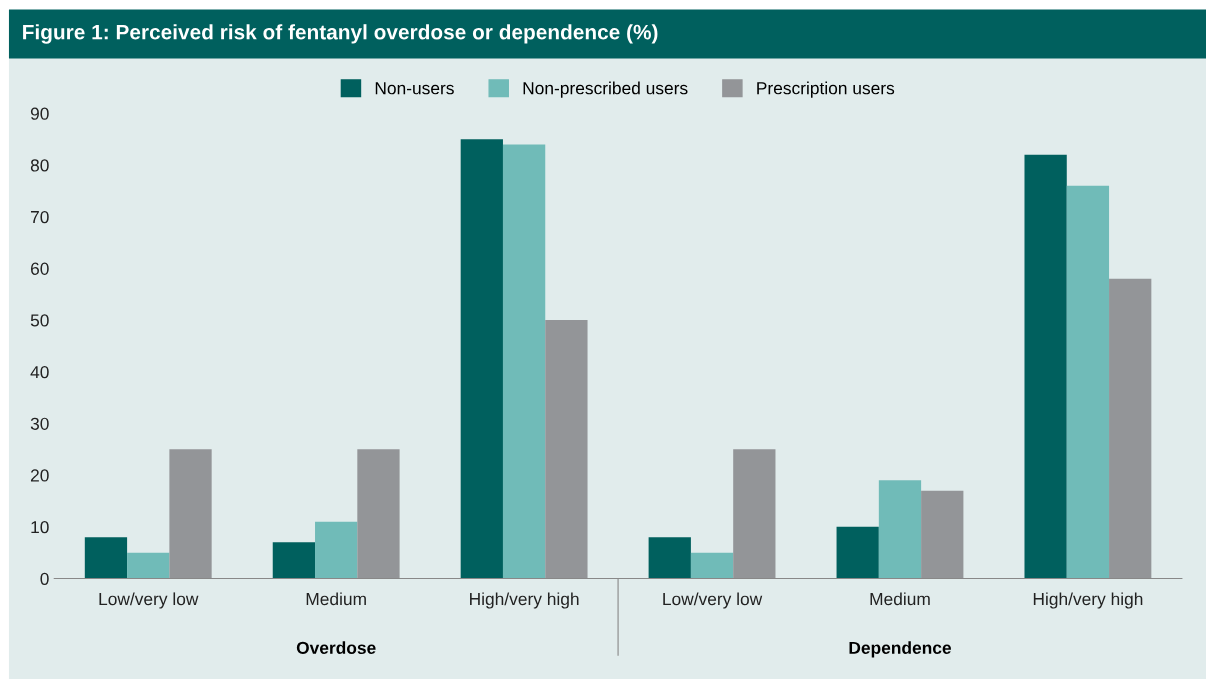  Describe the element at coordinates (39, 268) in the screenshot. I see `y-tick-label: 60` at that location.